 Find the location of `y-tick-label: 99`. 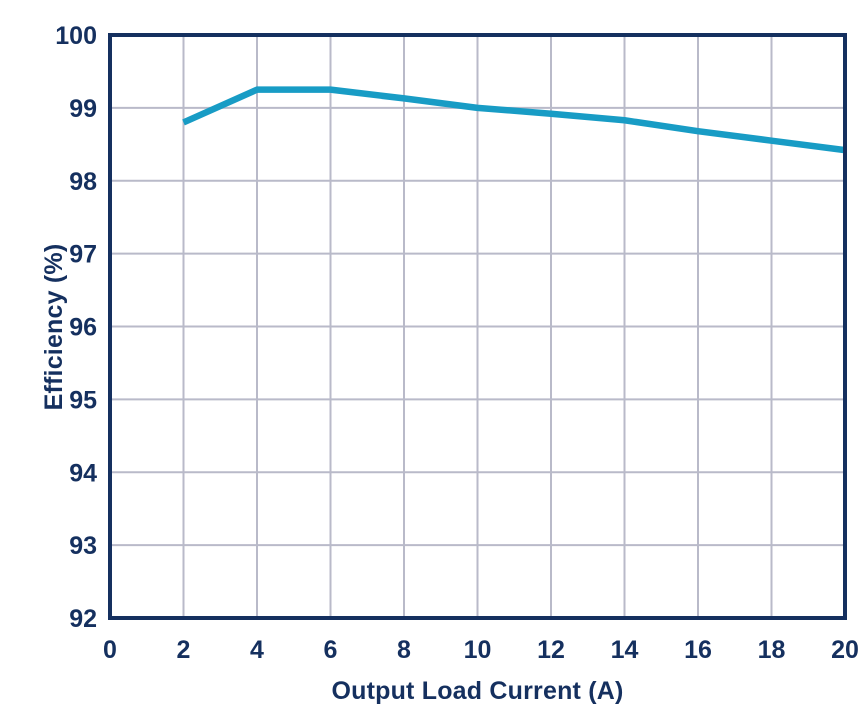

y-tick-label: 99 is located at coordinates (83, 109).